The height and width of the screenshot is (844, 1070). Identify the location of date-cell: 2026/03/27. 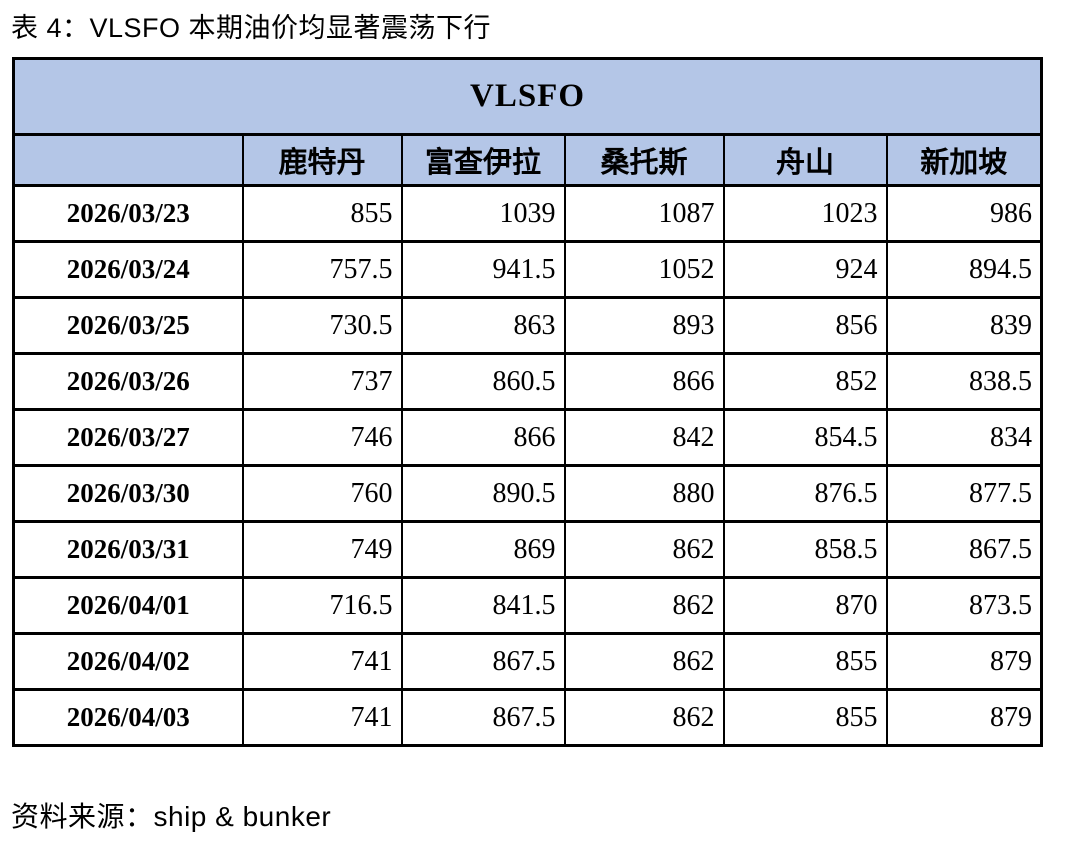
(128, 437).